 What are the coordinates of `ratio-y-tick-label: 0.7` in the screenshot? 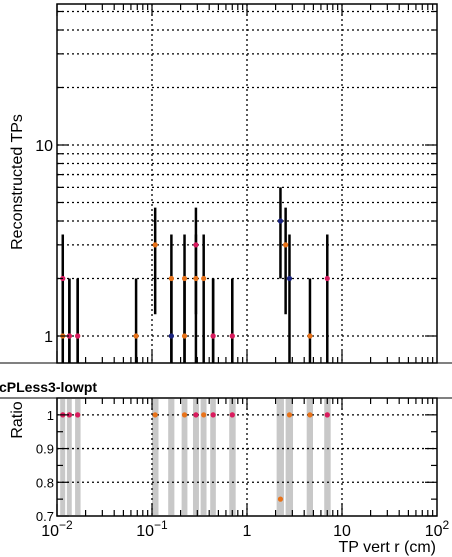 It's located at (45, 516).